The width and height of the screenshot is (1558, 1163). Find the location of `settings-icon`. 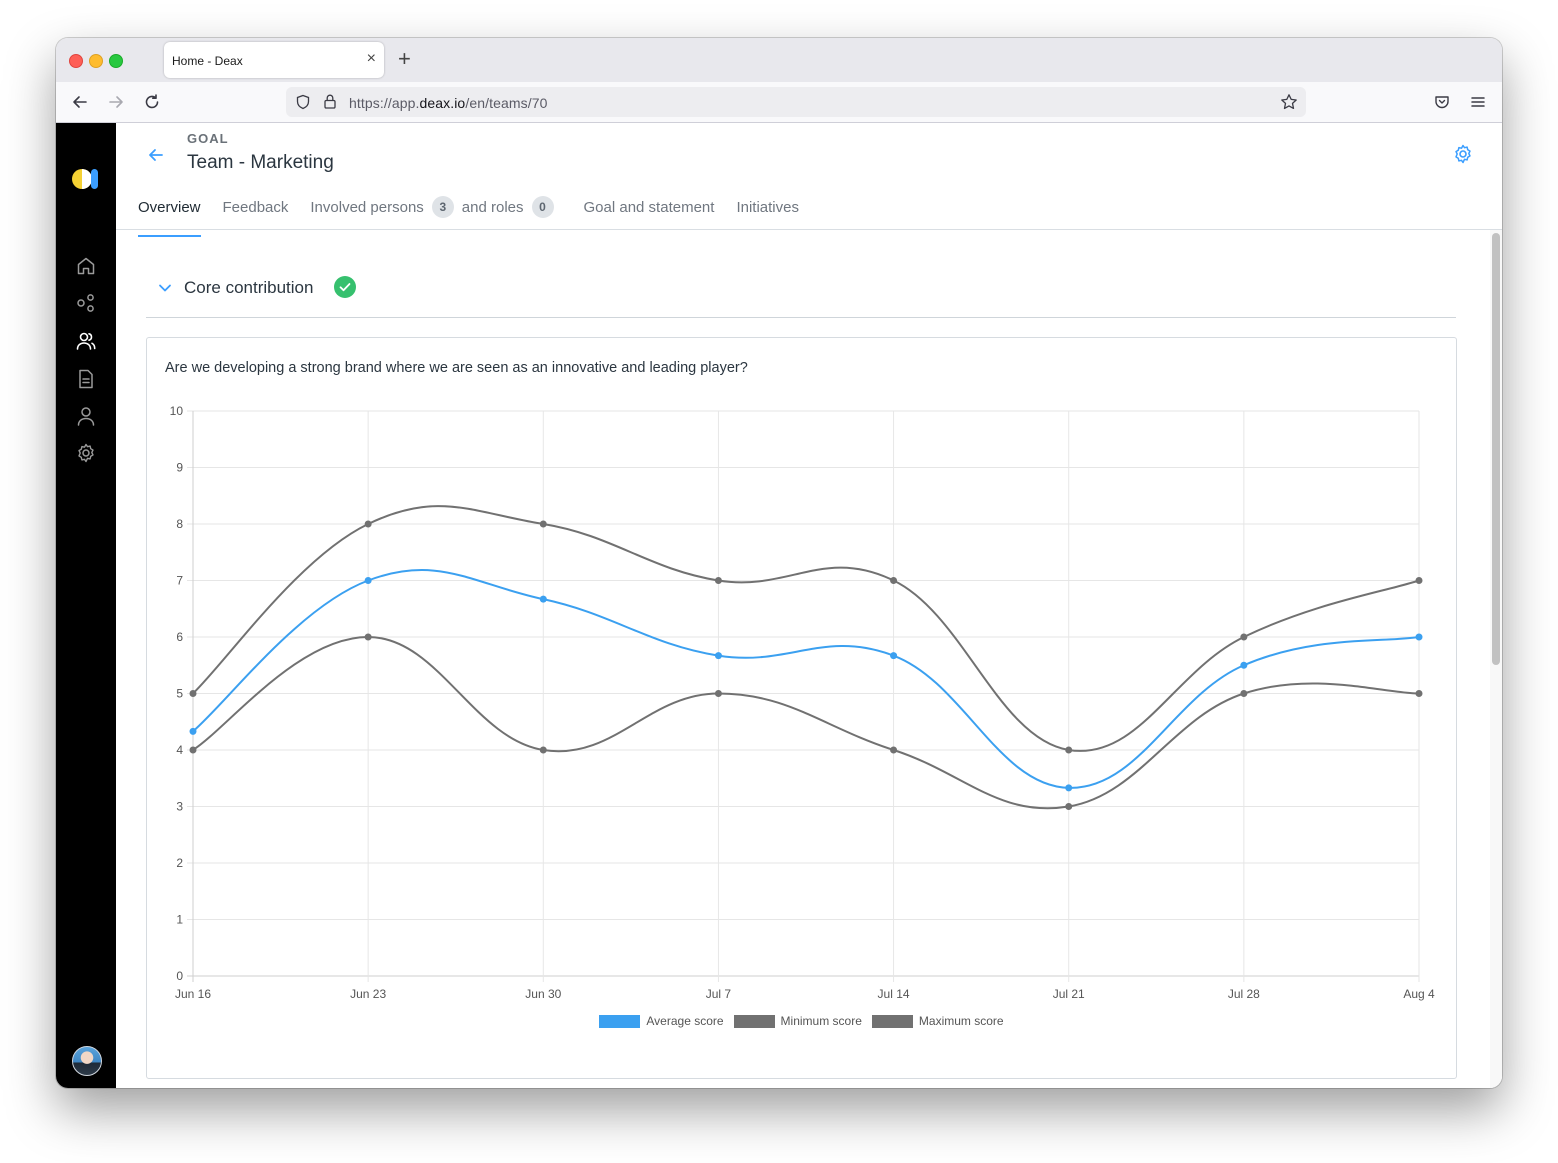

settings-icon is located at coordinates (86, 453).